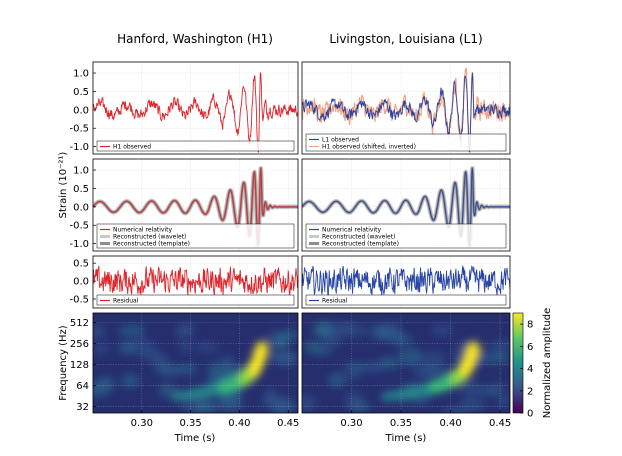  I want to click on colorbar-tick-label: 4, so click(530, 369).